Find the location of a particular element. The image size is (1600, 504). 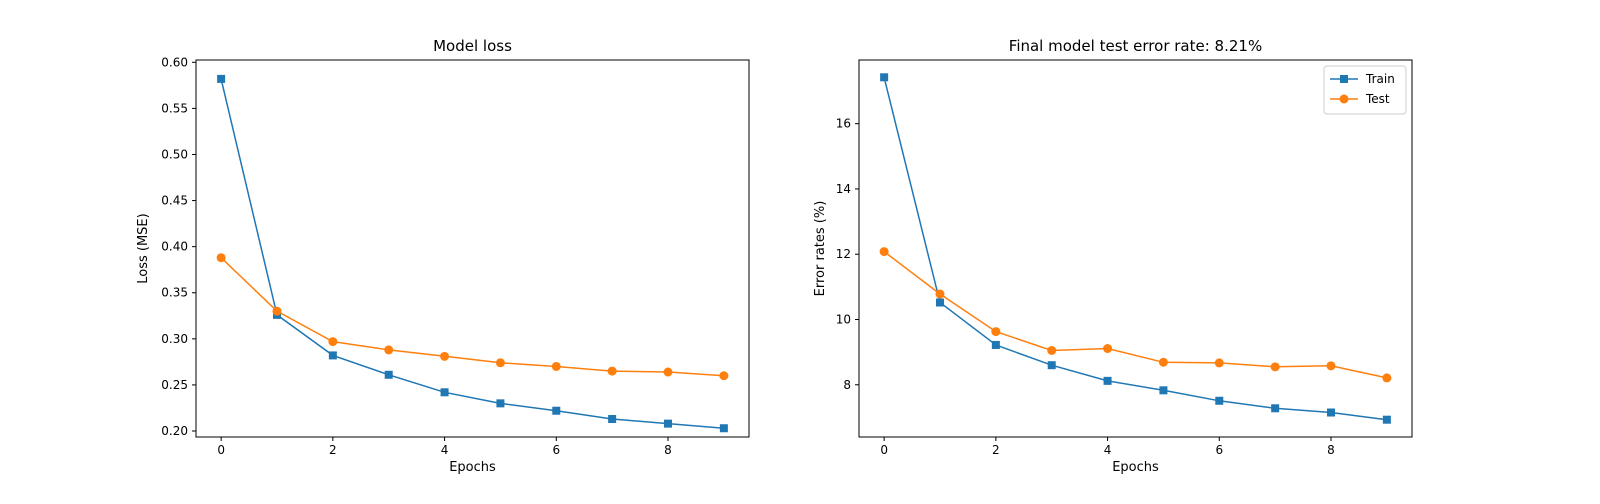

y-tick-label: 0.35 is located at coordinates (174, 293).